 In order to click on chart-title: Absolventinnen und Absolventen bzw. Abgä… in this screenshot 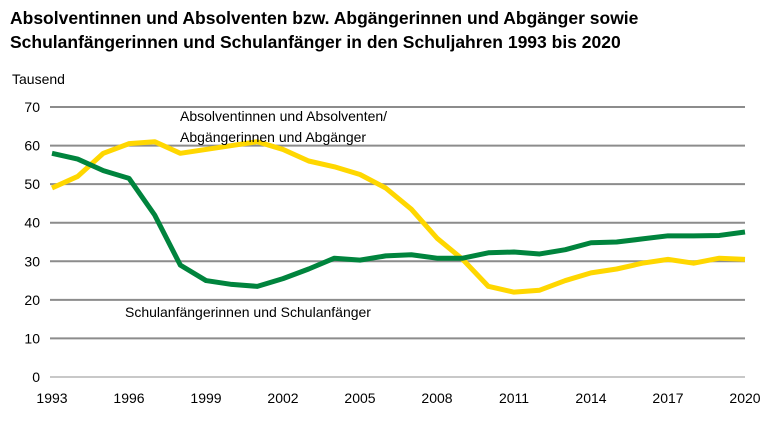, I will do `click(324, 30)`.